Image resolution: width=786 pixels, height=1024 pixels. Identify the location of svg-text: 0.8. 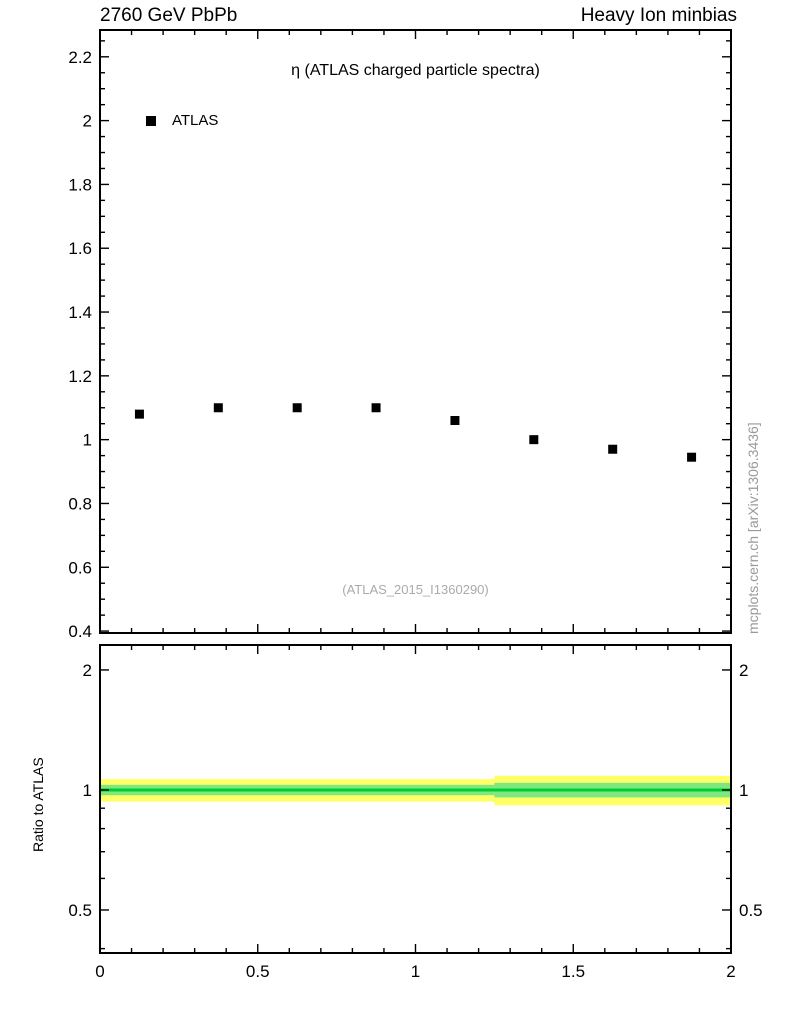
(80, 503).